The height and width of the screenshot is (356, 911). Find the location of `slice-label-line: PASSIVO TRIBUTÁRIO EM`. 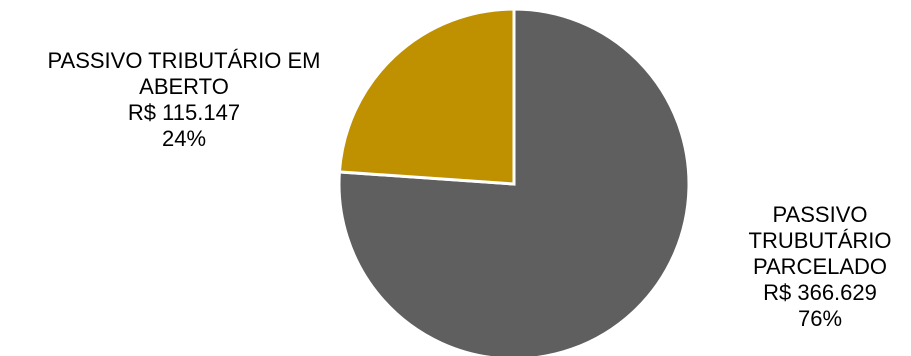

slice-label-line: PASSIVO TRIBUTÁRIO EM is located at coordinates (184, 60).